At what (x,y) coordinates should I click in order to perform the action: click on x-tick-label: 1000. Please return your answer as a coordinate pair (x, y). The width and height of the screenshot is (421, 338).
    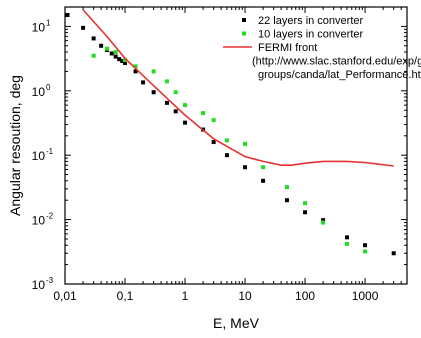
    Looking at the image, I should click on (365, 296).